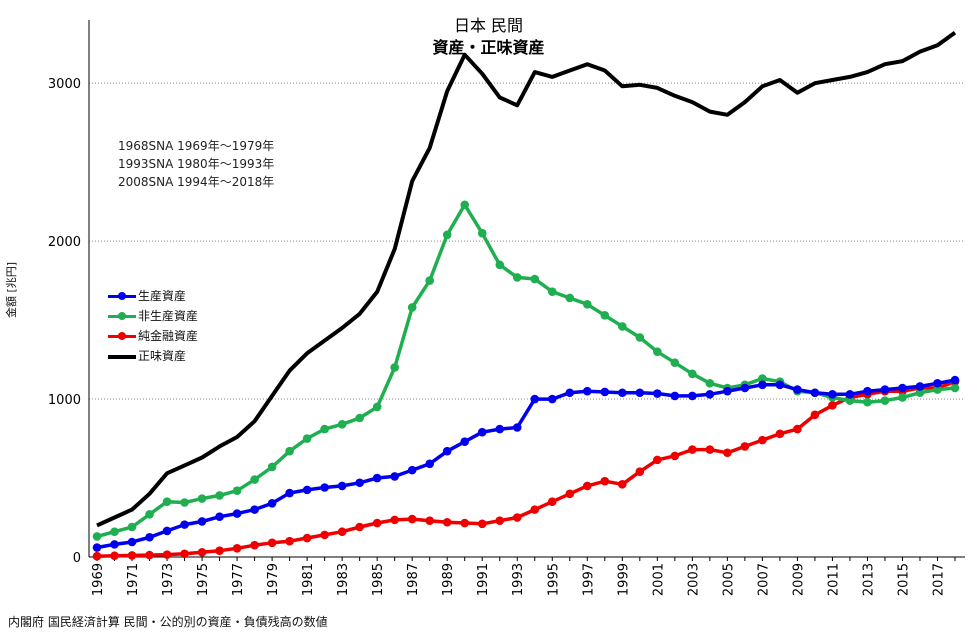 Image resolution: width=977 pixels, height=639 pixels. Describe the element at coordinates (97, 556) in the screenshot. I see `data-point-2-1969` at that location.